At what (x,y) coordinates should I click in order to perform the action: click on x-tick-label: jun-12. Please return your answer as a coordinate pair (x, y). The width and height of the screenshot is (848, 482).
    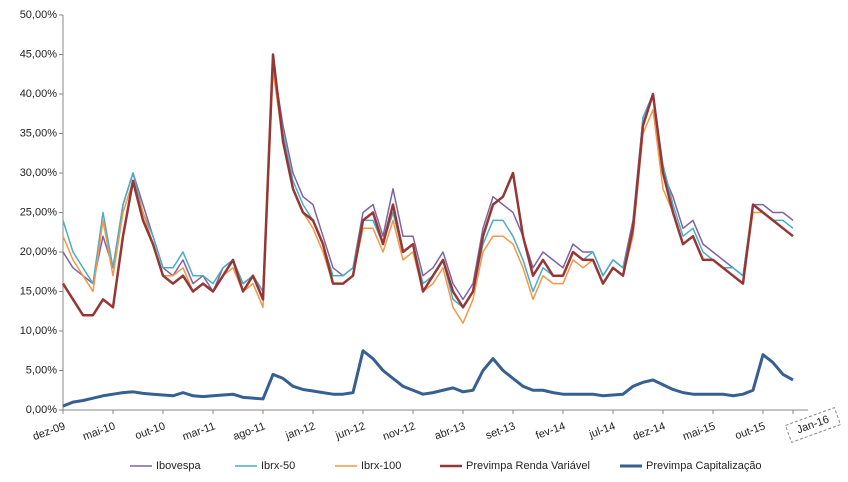
    Looking at the image, I should click on (350, 431).